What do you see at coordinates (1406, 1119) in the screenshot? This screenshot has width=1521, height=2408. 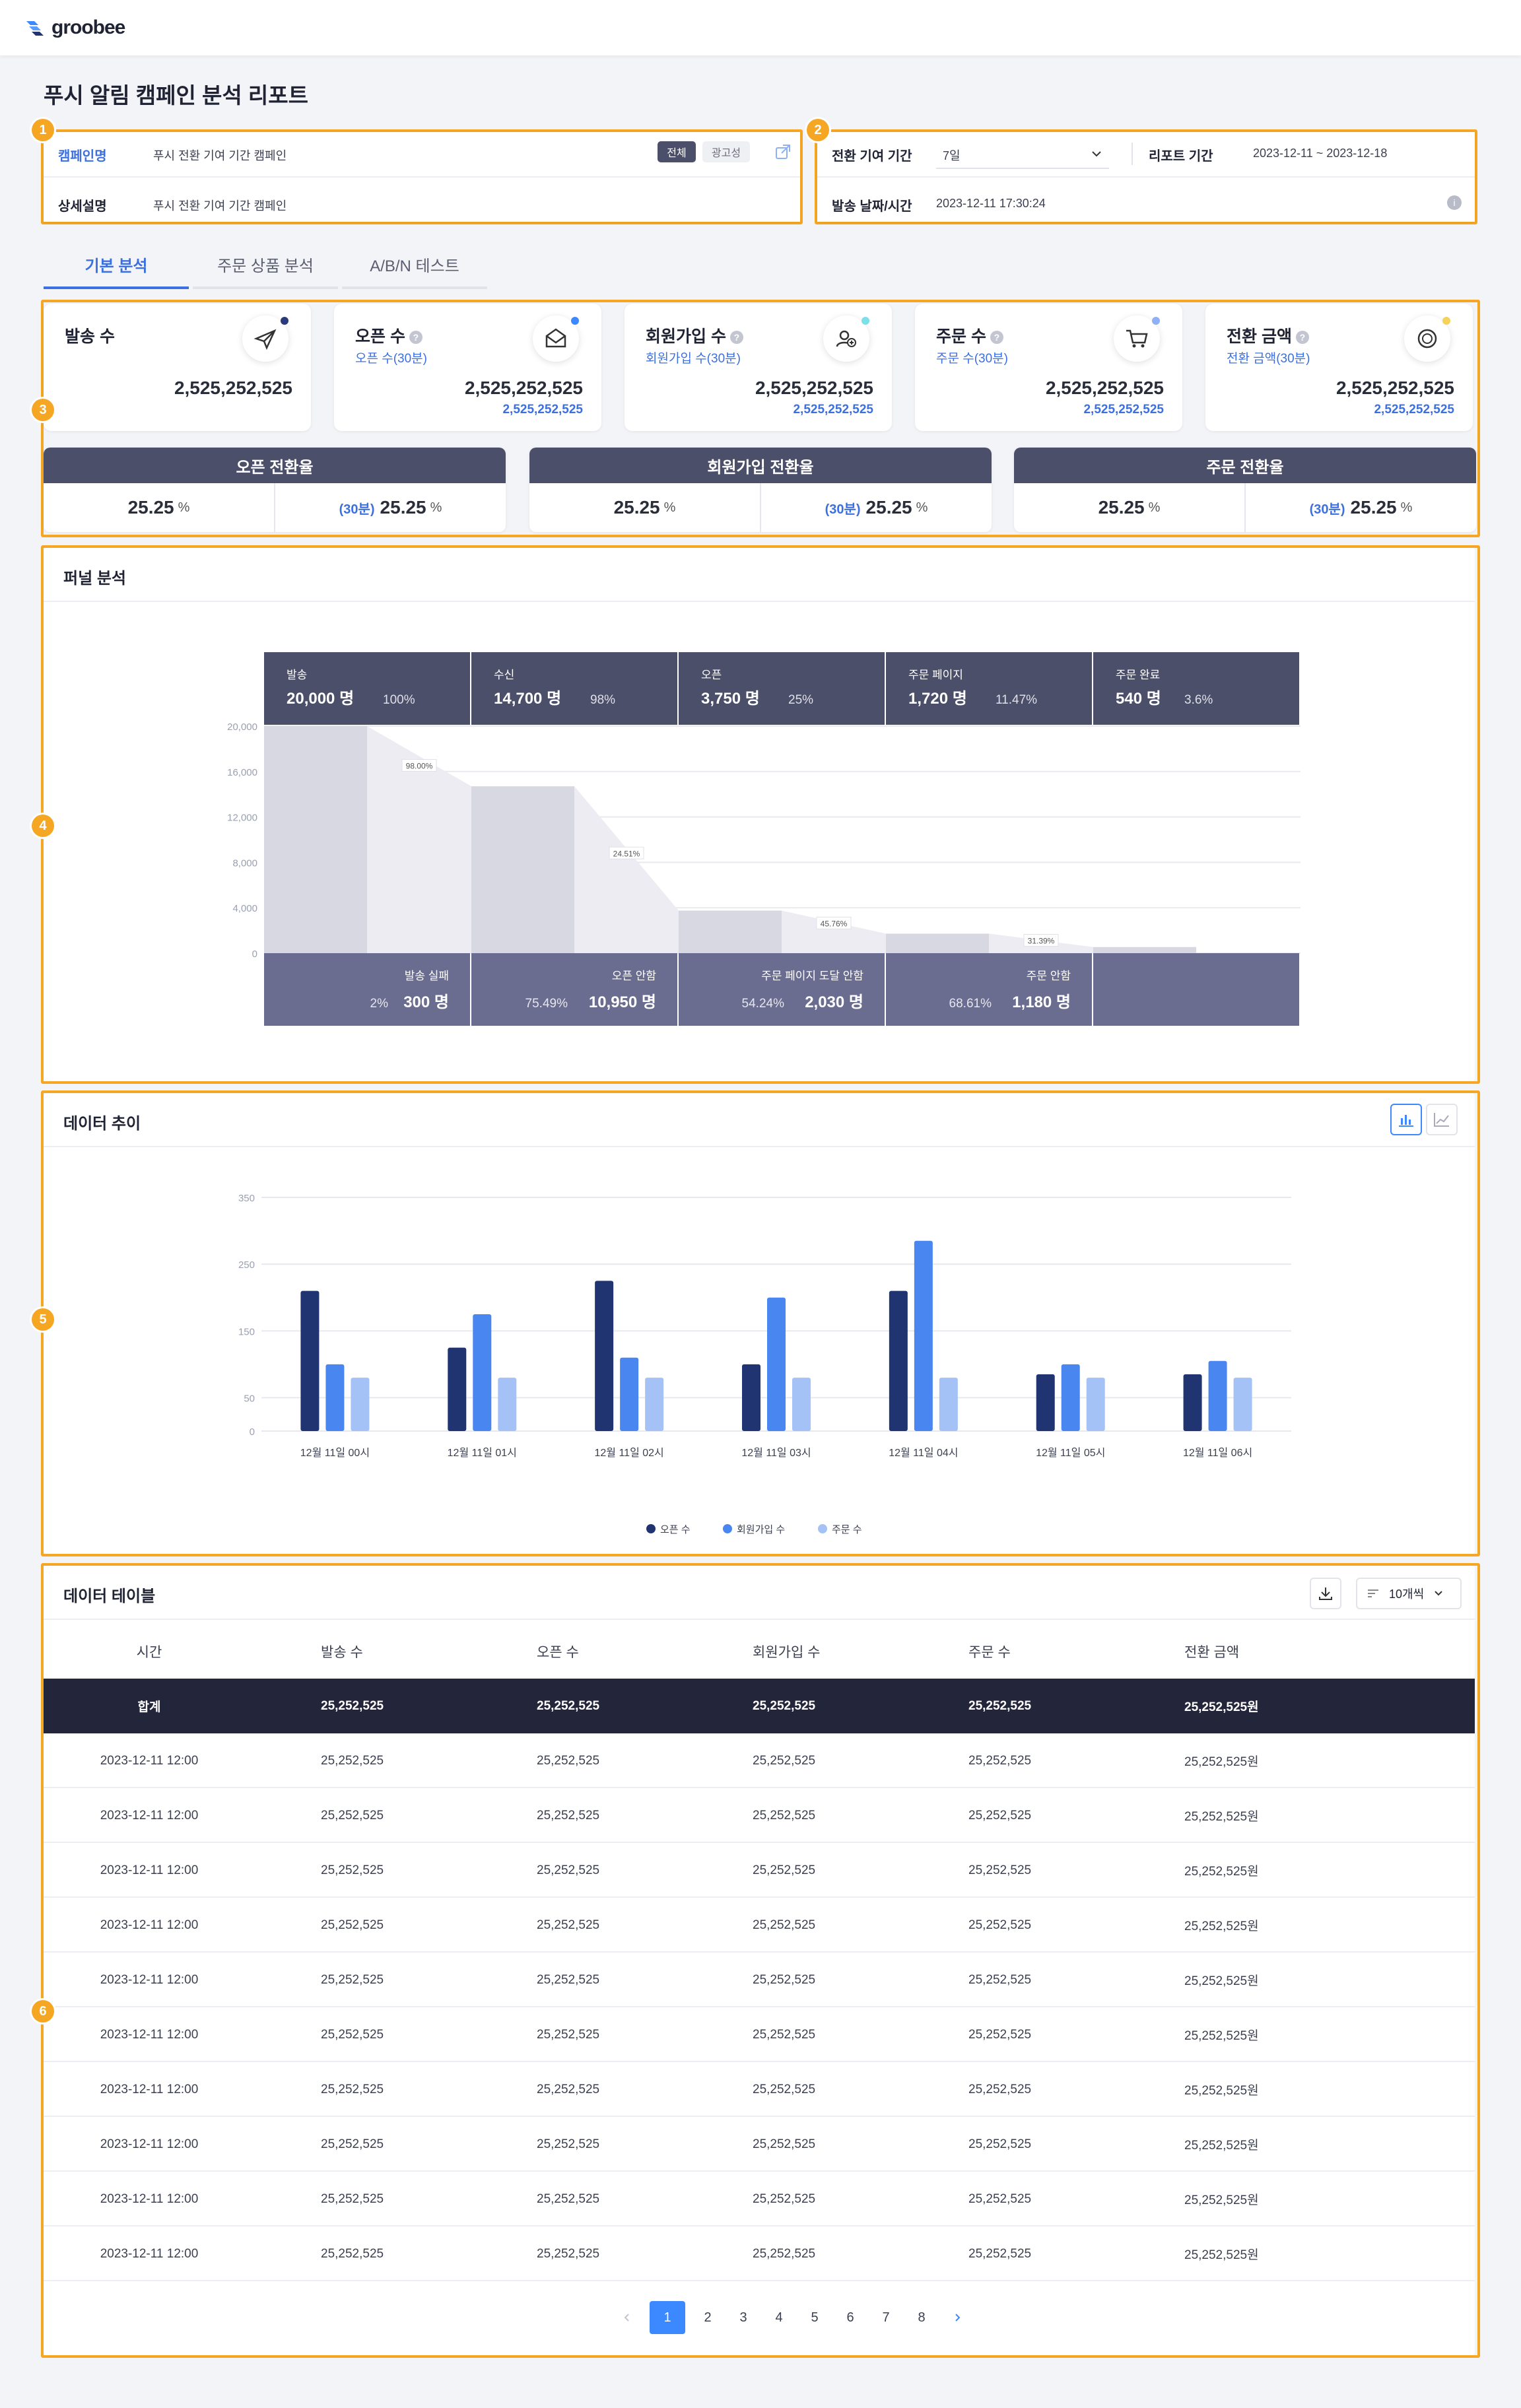 I see `bar-chart-toggle-icon` at bounding box center [1406, 1119].